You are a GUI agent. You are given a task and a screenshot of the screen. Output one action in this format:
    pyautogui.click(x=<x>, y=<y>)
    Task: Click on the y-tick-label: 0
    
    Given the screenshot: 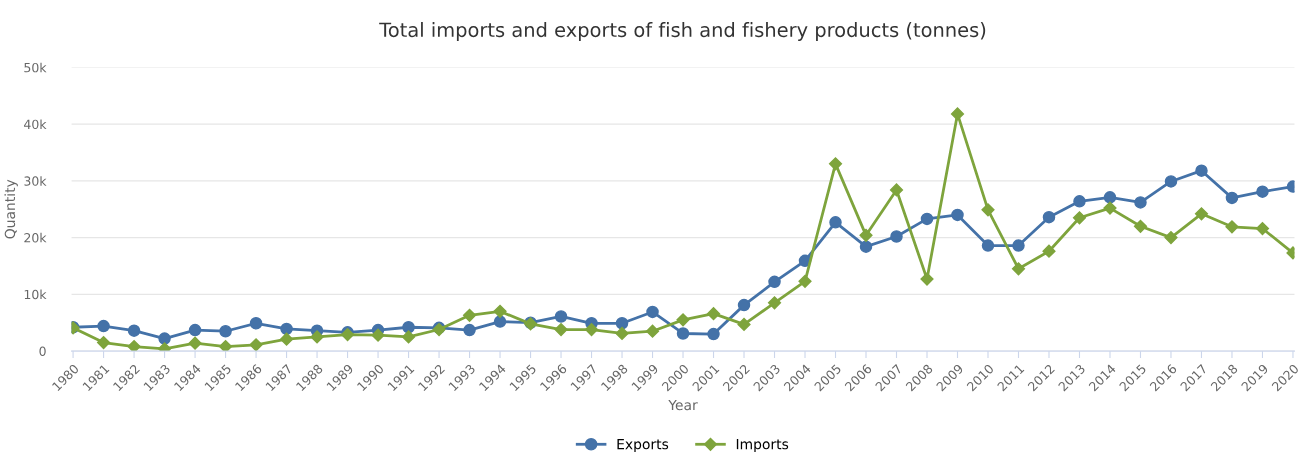 What is the action you would take?
    pyautogui.click(x=42, y=351)
    